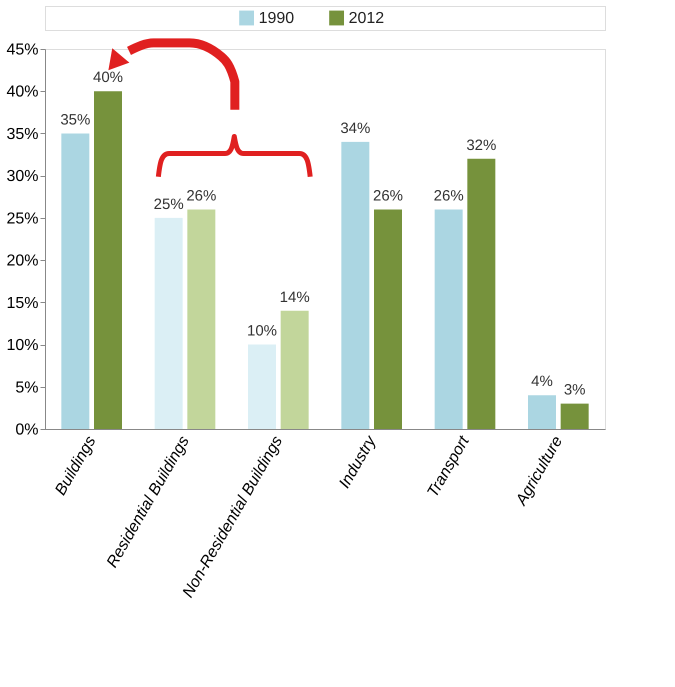  What do you see at coordinates (295, 297) in the screenshot?
I see `data-label: 14%` at bounding box center [295, 297].